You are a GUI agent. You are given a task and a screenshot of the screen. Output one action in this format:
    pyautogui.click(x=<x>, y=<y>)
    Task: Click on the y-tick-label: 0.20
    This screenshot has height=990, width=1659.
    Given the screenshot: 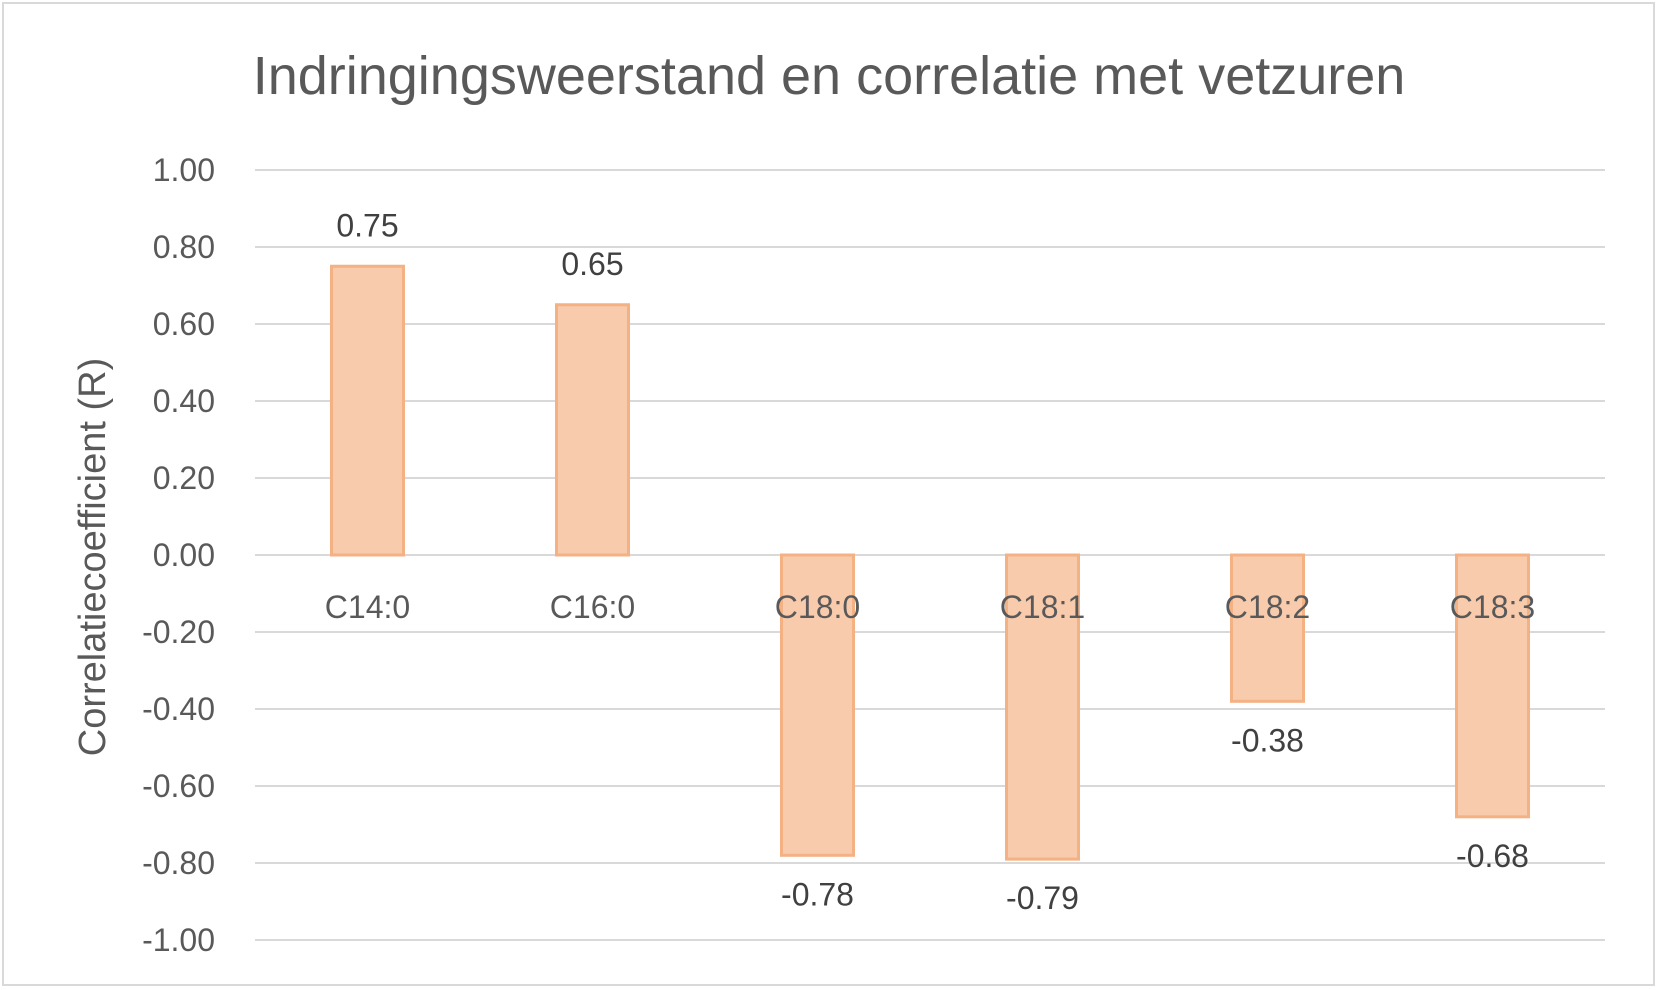 What is the action you would take?
    pyautogui.click(x=184, y=478)
    